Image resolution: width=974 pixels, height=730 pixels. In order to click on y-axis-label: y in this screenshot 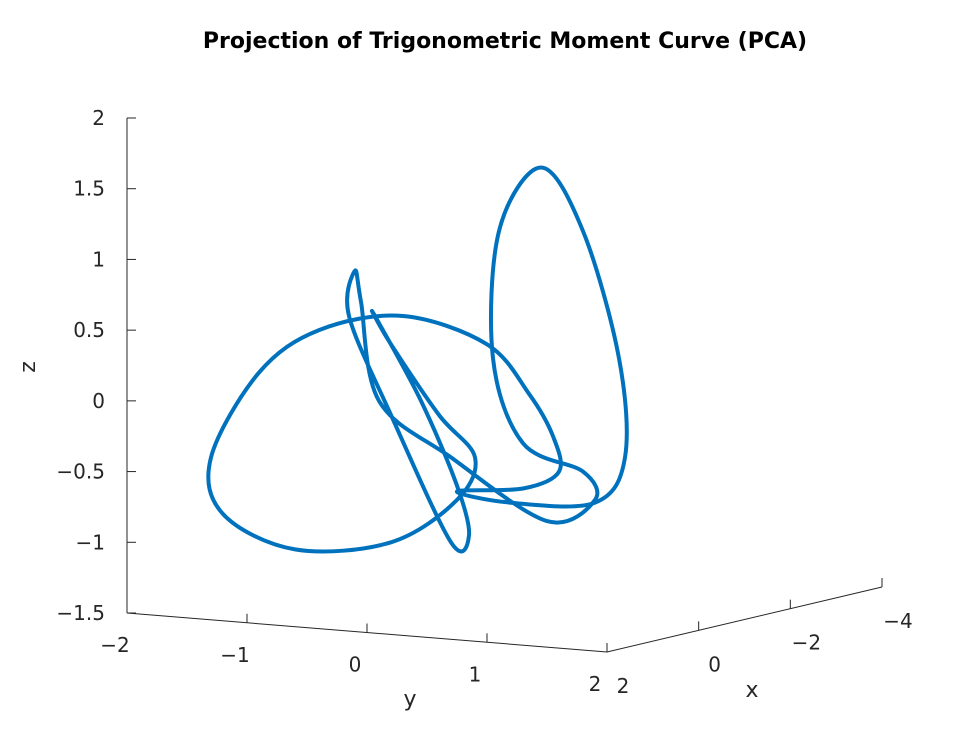, I will do `click(409, 699)`.